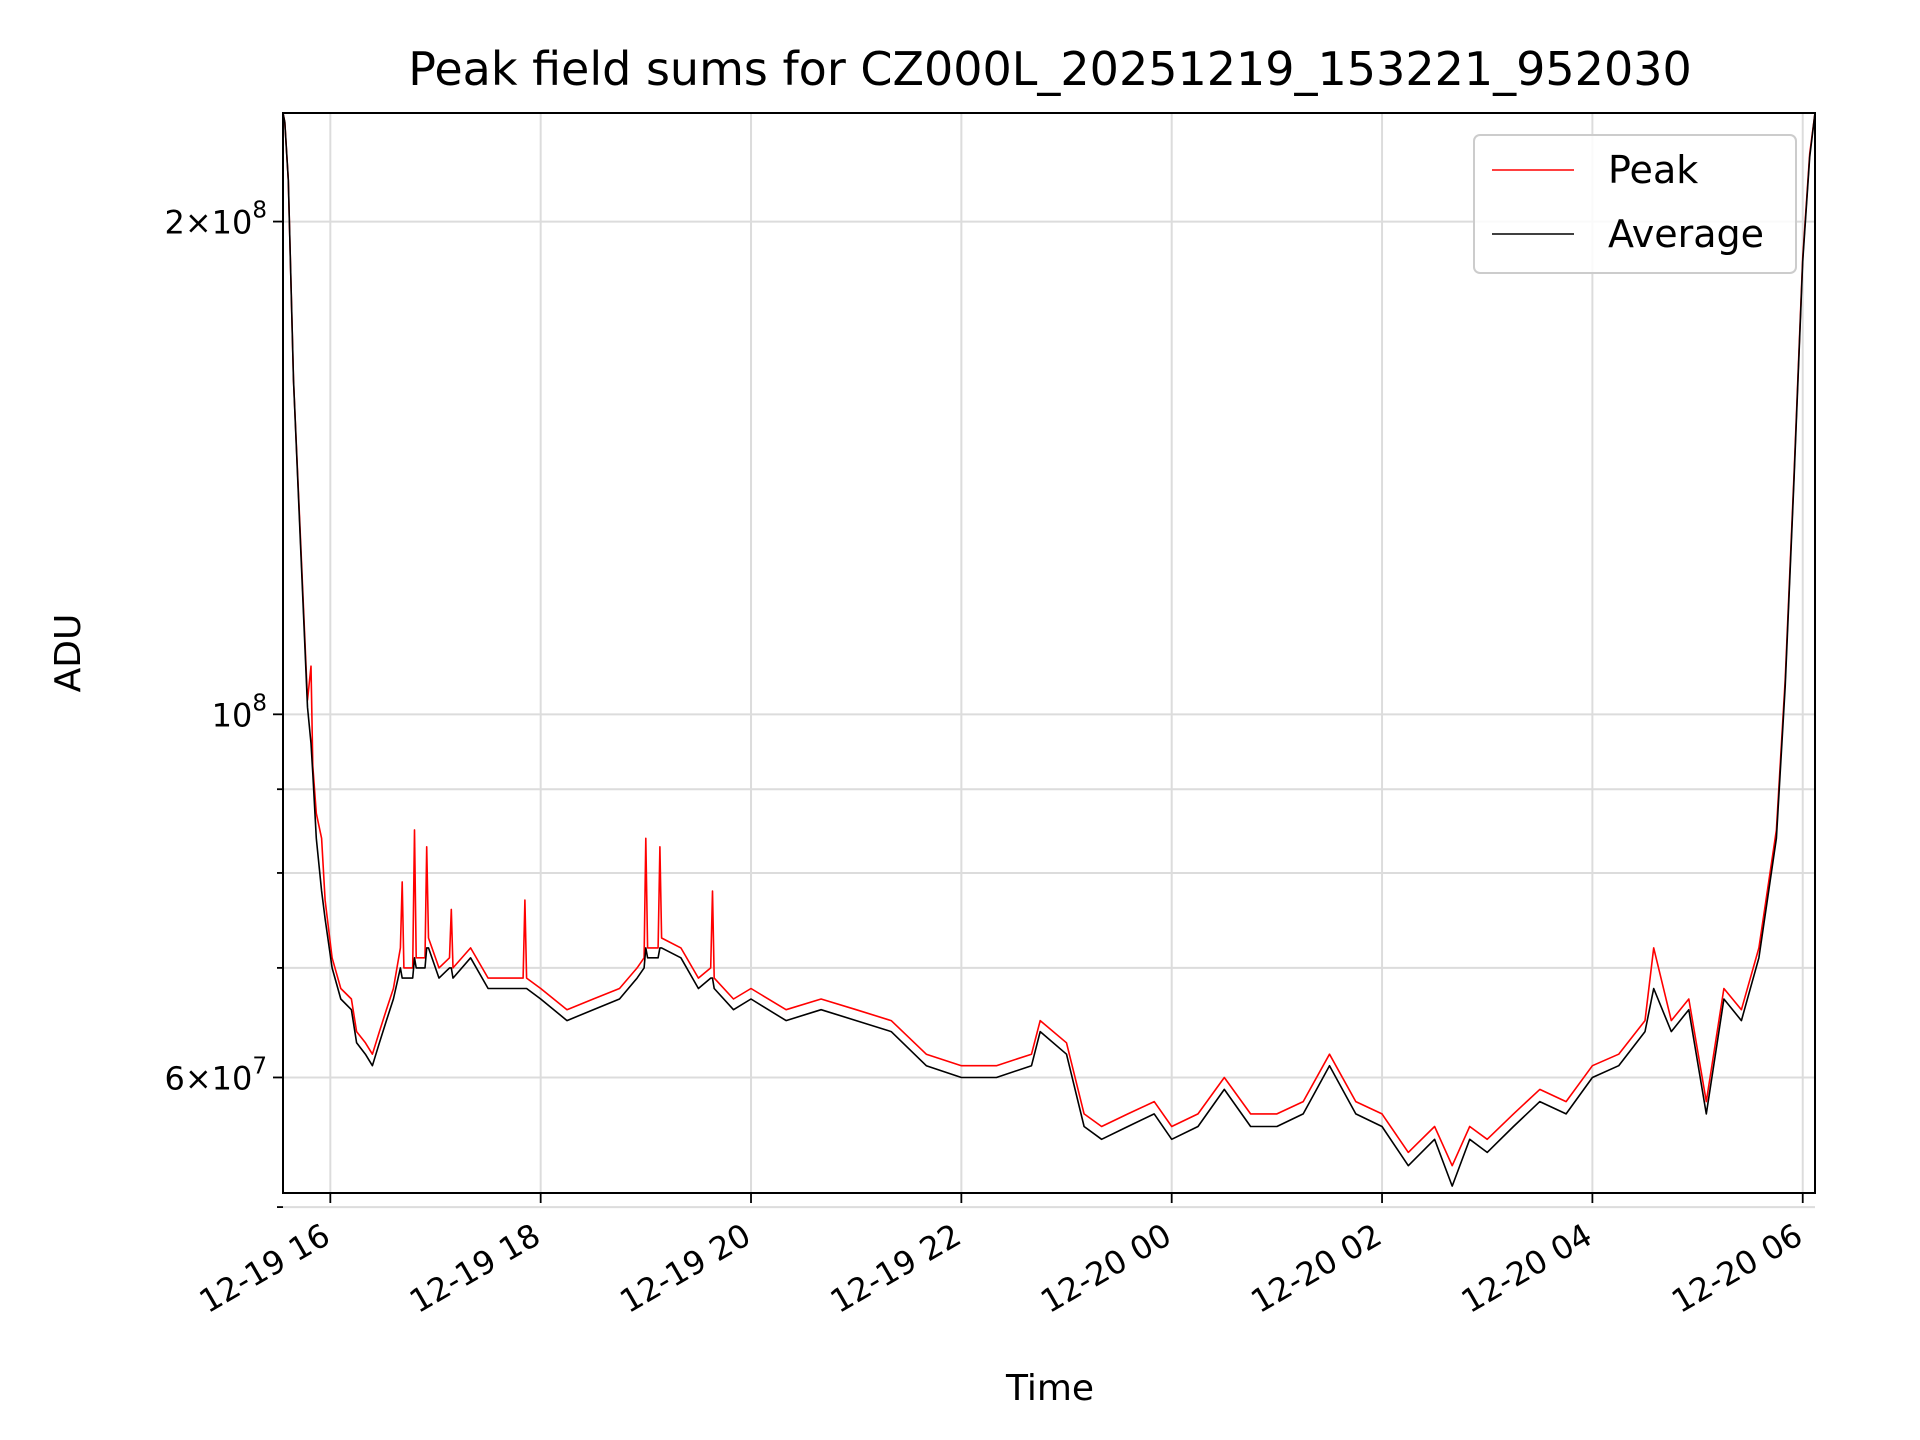 The height and width of the screenshot is (1440, 1920). Describe the element at coordinates (1653, 170) in the screenshot. I see `legend-label-peak: Peak` at that location.